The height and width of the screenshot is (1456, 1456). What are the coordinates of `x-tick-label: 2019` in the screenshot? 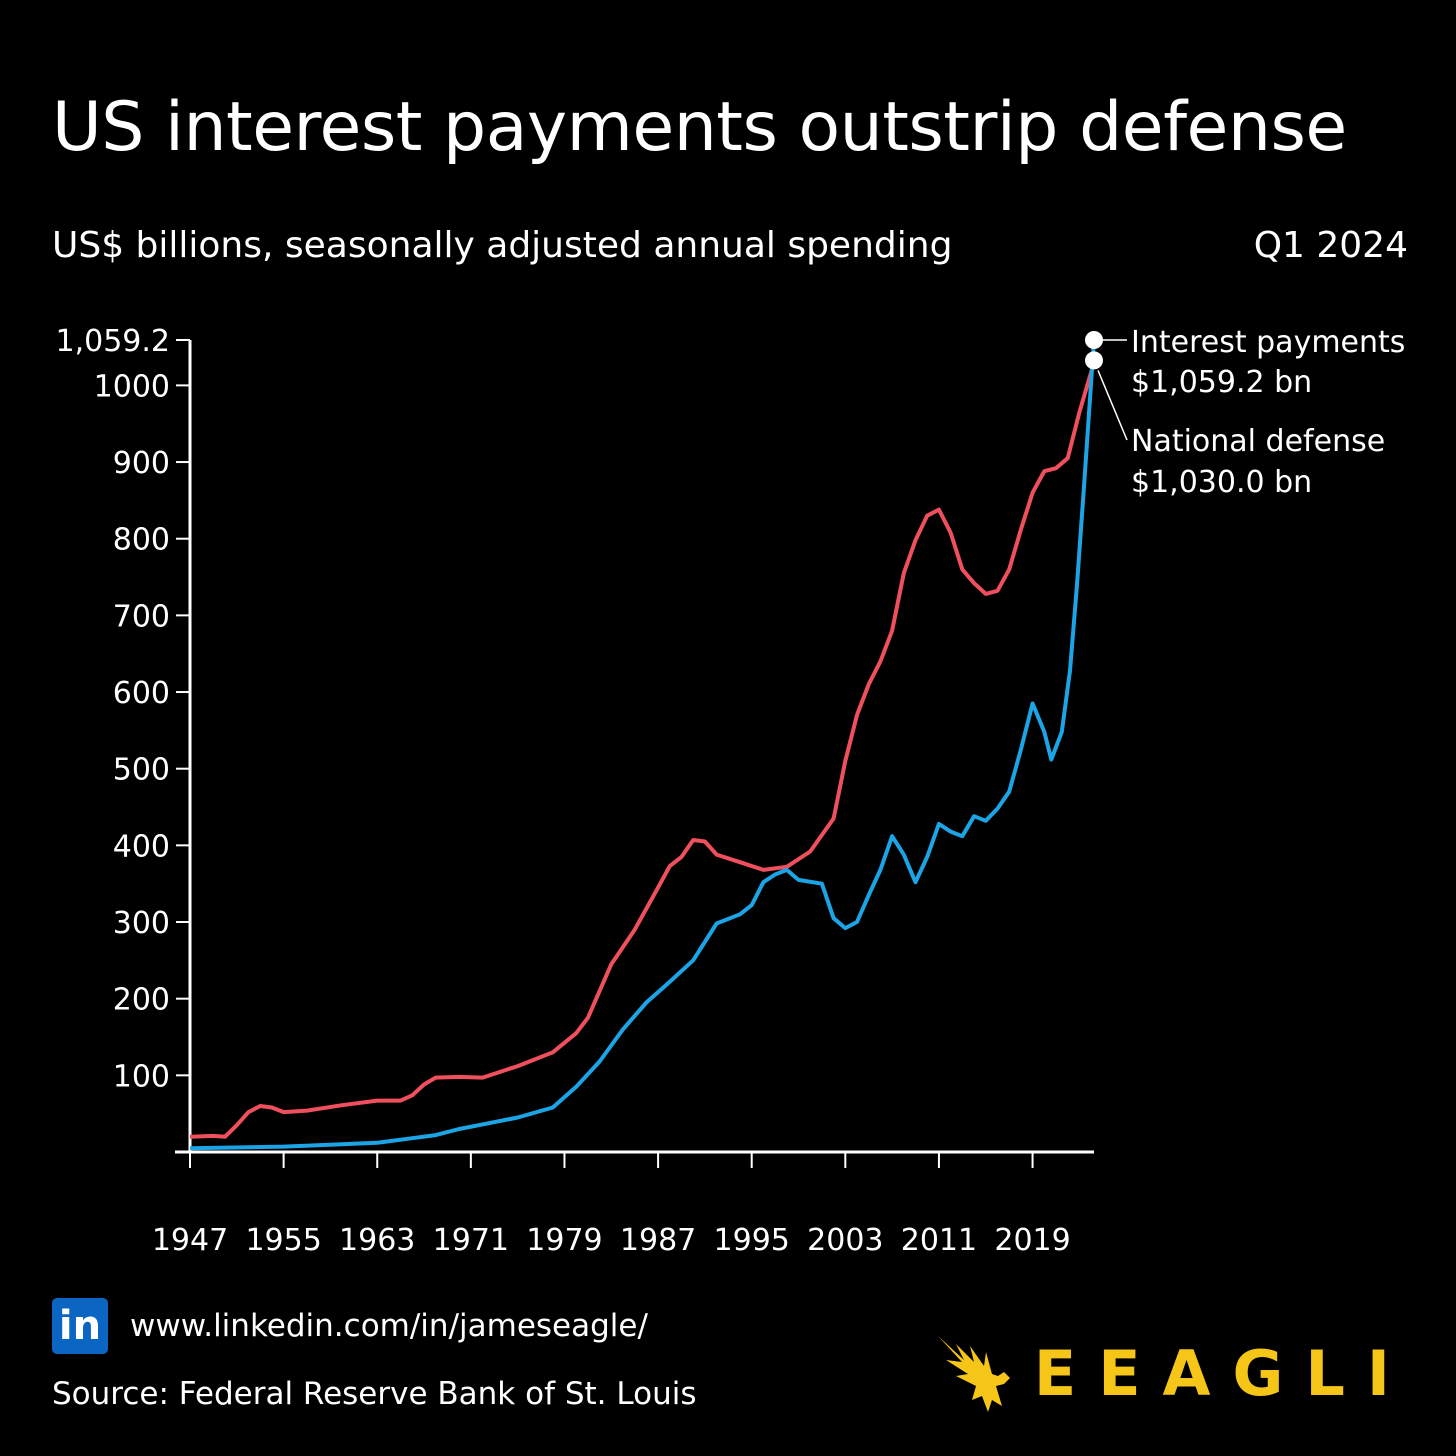 It's located at (1032, 1240).